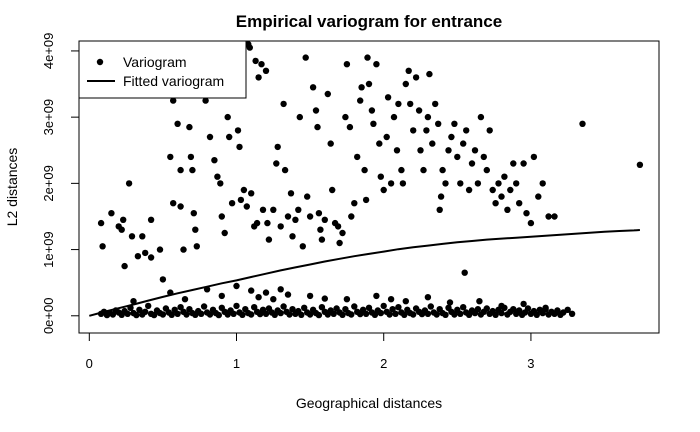 The image size is (700, 432). I want to click on y-axis: 0e+00 1e+09 2e+09 3e+09 4e+09, so click(60, 183).